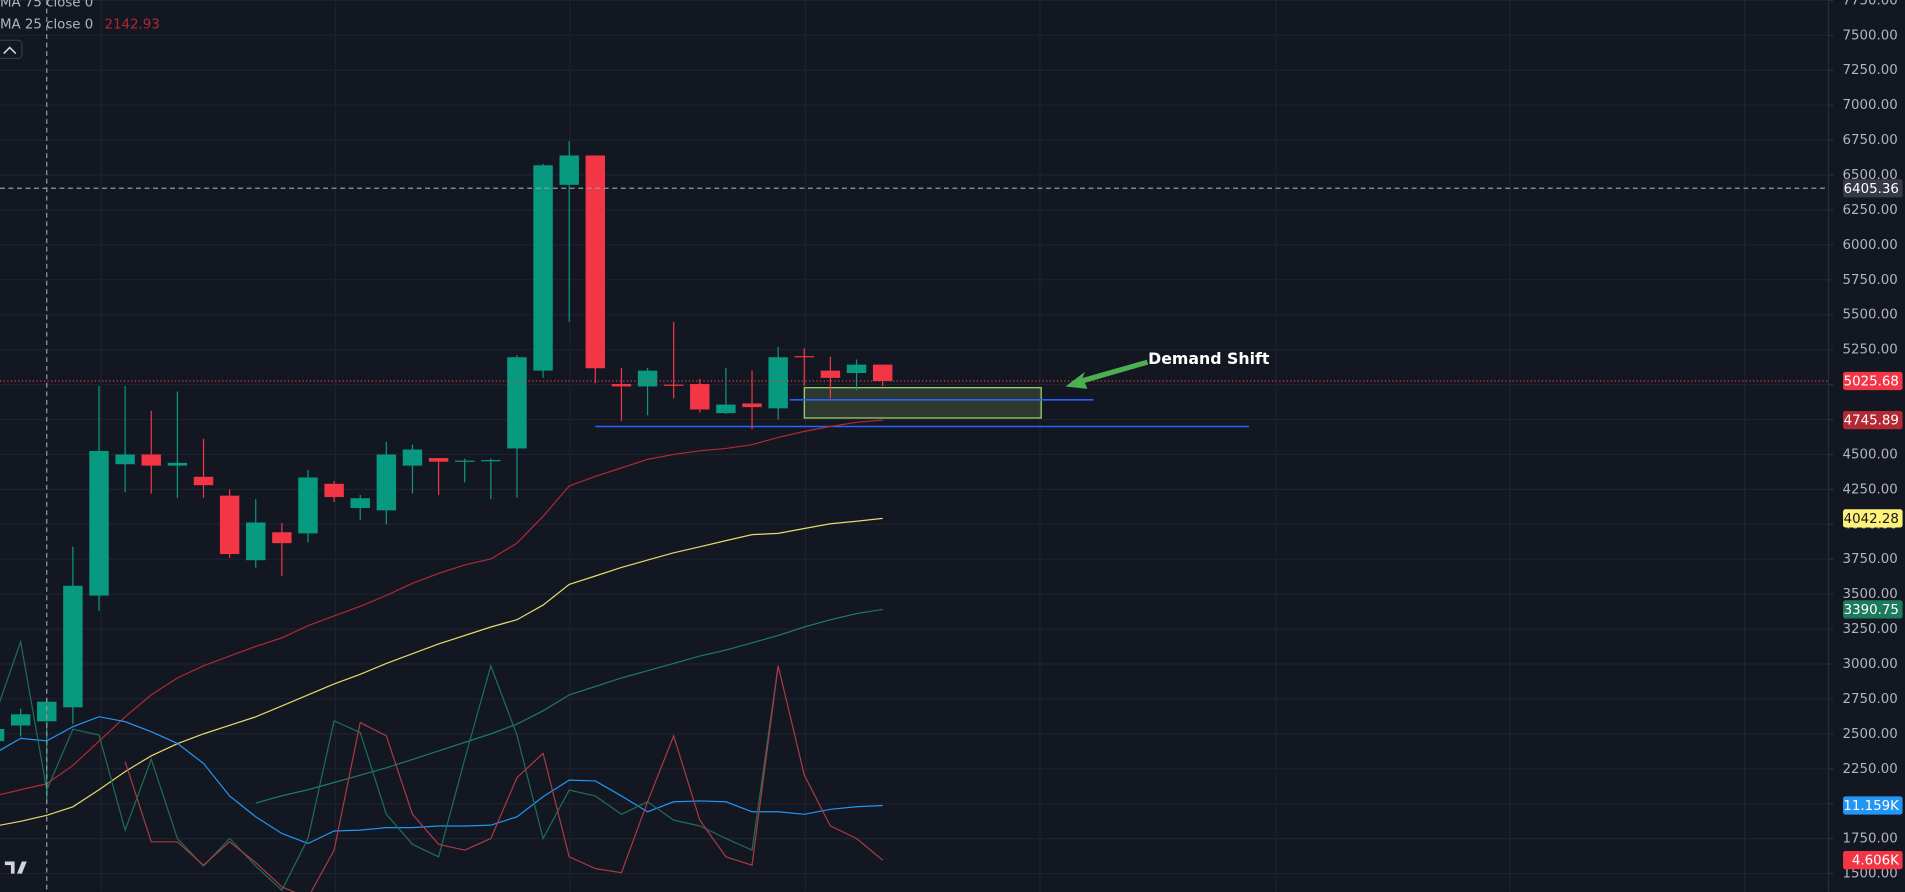 Image resolution: width=1905 pixels, height=892 pixels. Describe the element at coordinates (1869, 210) in the screenshot. I see `y-tick-label: 6250.00` at that location.